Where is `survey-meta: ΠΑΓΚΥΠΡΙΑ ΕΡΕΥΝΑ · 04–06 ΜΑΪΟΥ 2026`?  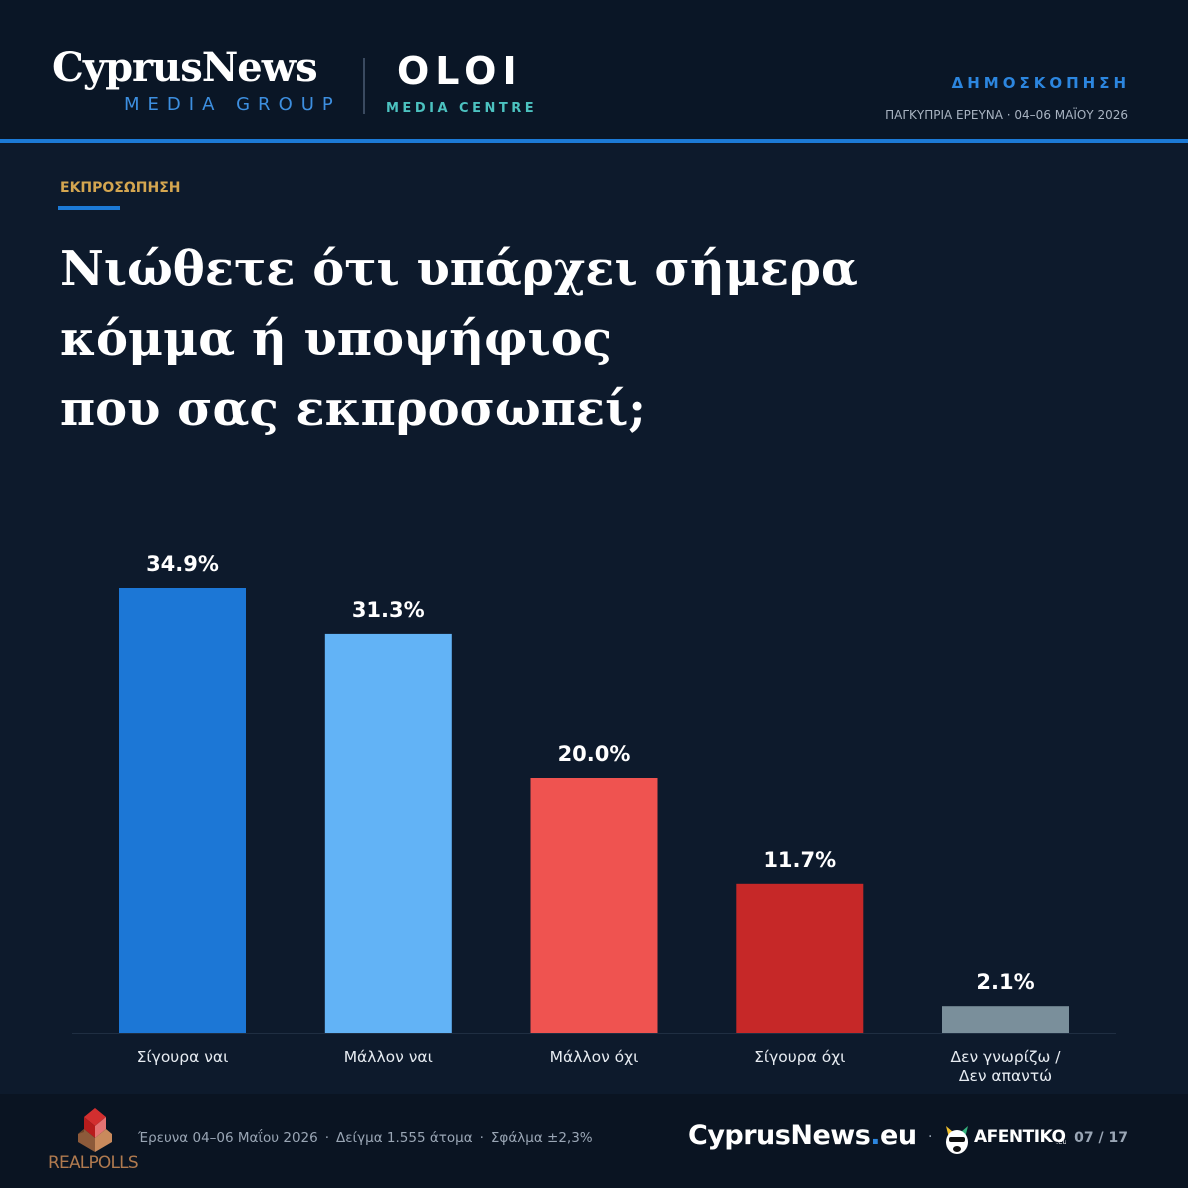 survey-meta: ΠΑΓΚΥΠΡΙΑ ΕΡΕΥΝΑ · 04–06 ΜΑΪΟΥ 2026 is located at coordinates (1006, 115).